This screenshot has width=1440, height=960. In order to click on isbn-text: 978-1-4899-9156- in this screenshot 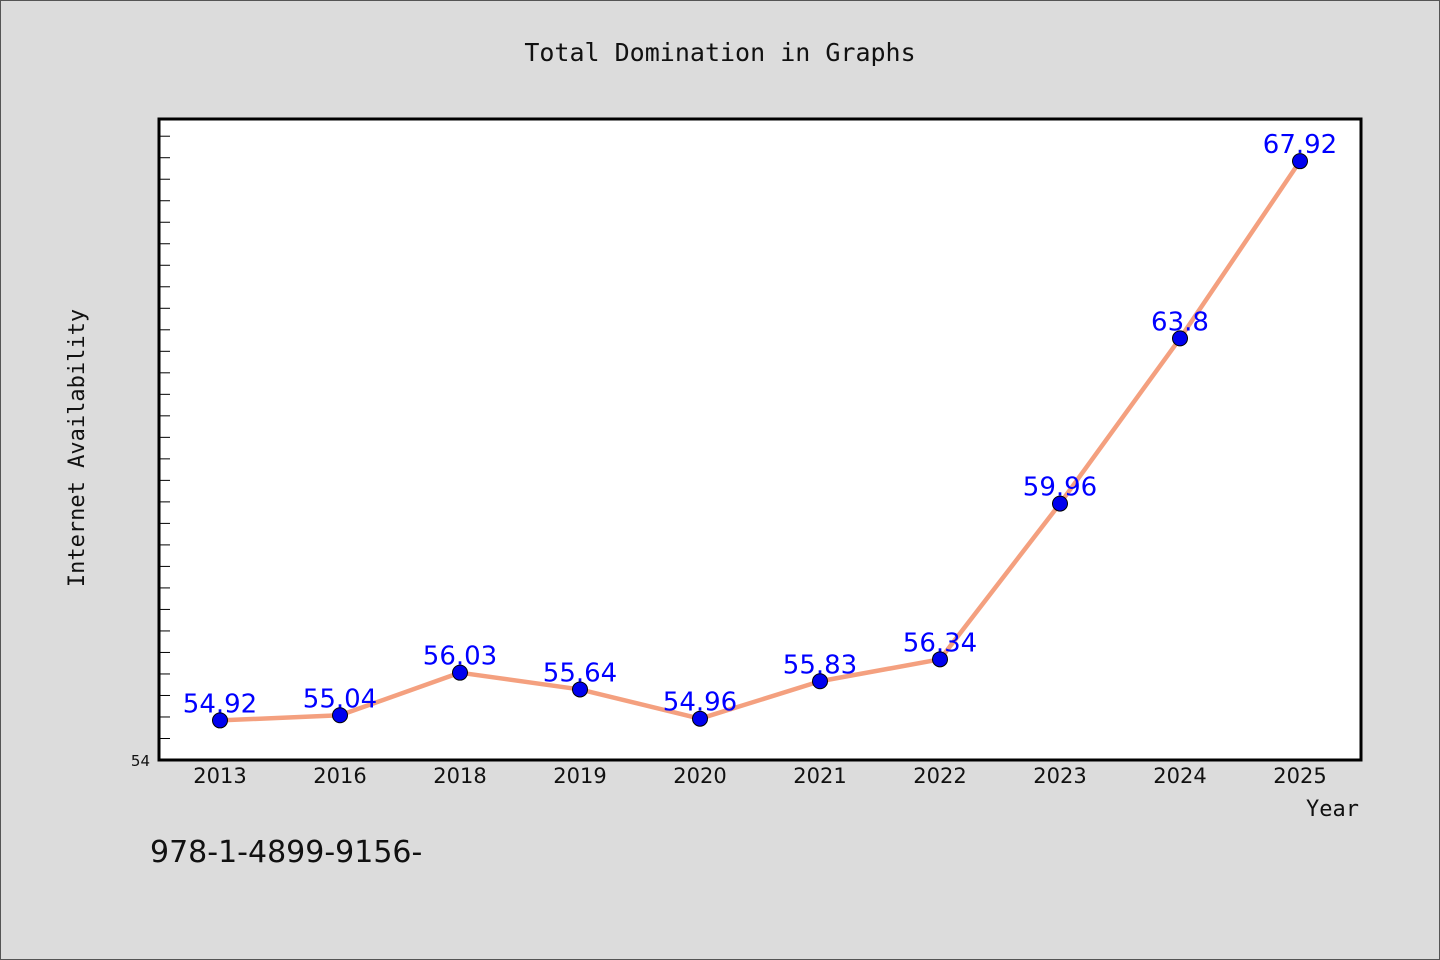, I will do `click(286, 852)`.